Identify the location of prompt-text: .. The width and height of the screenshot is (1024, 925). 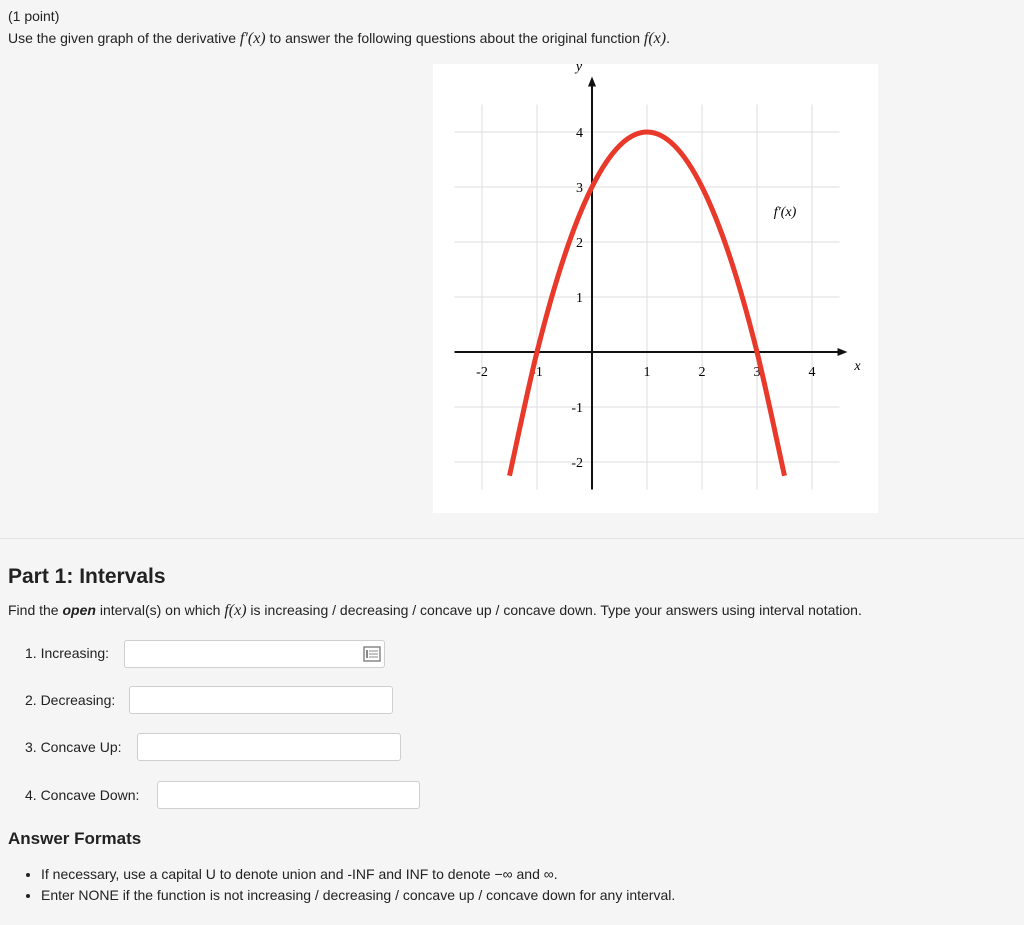
(668, 38).